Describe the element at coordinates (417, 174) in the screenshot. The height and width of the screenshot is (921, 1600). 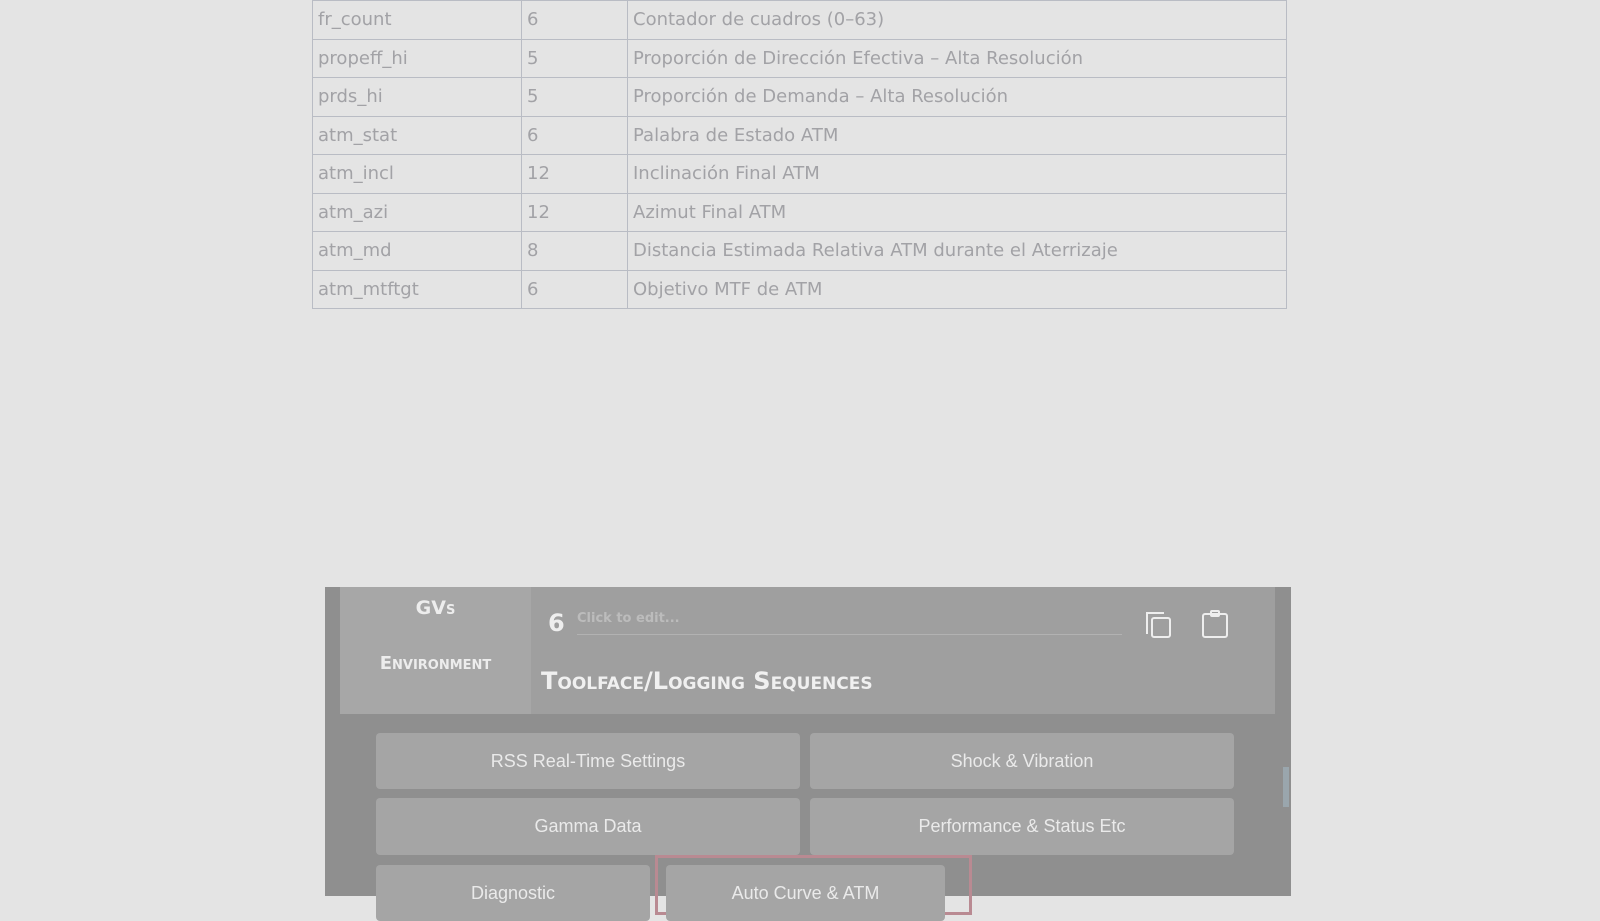
I see `mnemonic-cell: atm_incl` at that location.